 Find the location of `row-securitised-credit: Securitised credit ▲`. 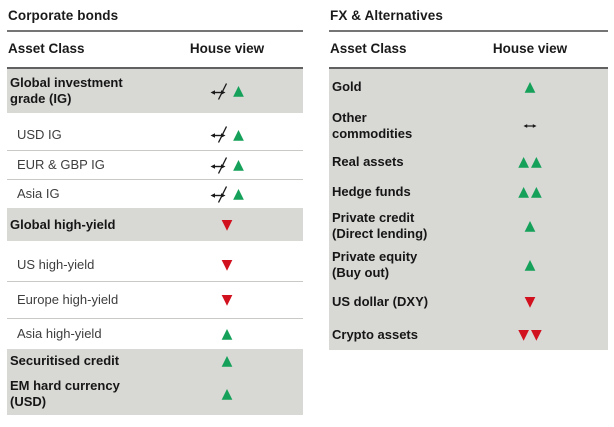

row-securitised-credit: Securitised credit ▲ is located at coordinates (155, 361).